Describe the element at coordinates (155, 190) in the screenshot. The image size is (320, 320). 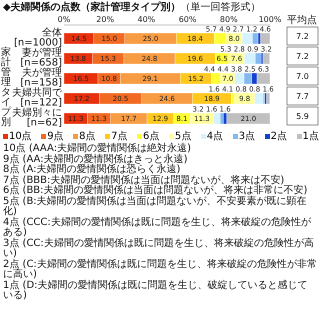
I see `text: 6点 (BB:夫婦間の愛情関係は当面は問題ないが、将来は非常に不安)` at that location.